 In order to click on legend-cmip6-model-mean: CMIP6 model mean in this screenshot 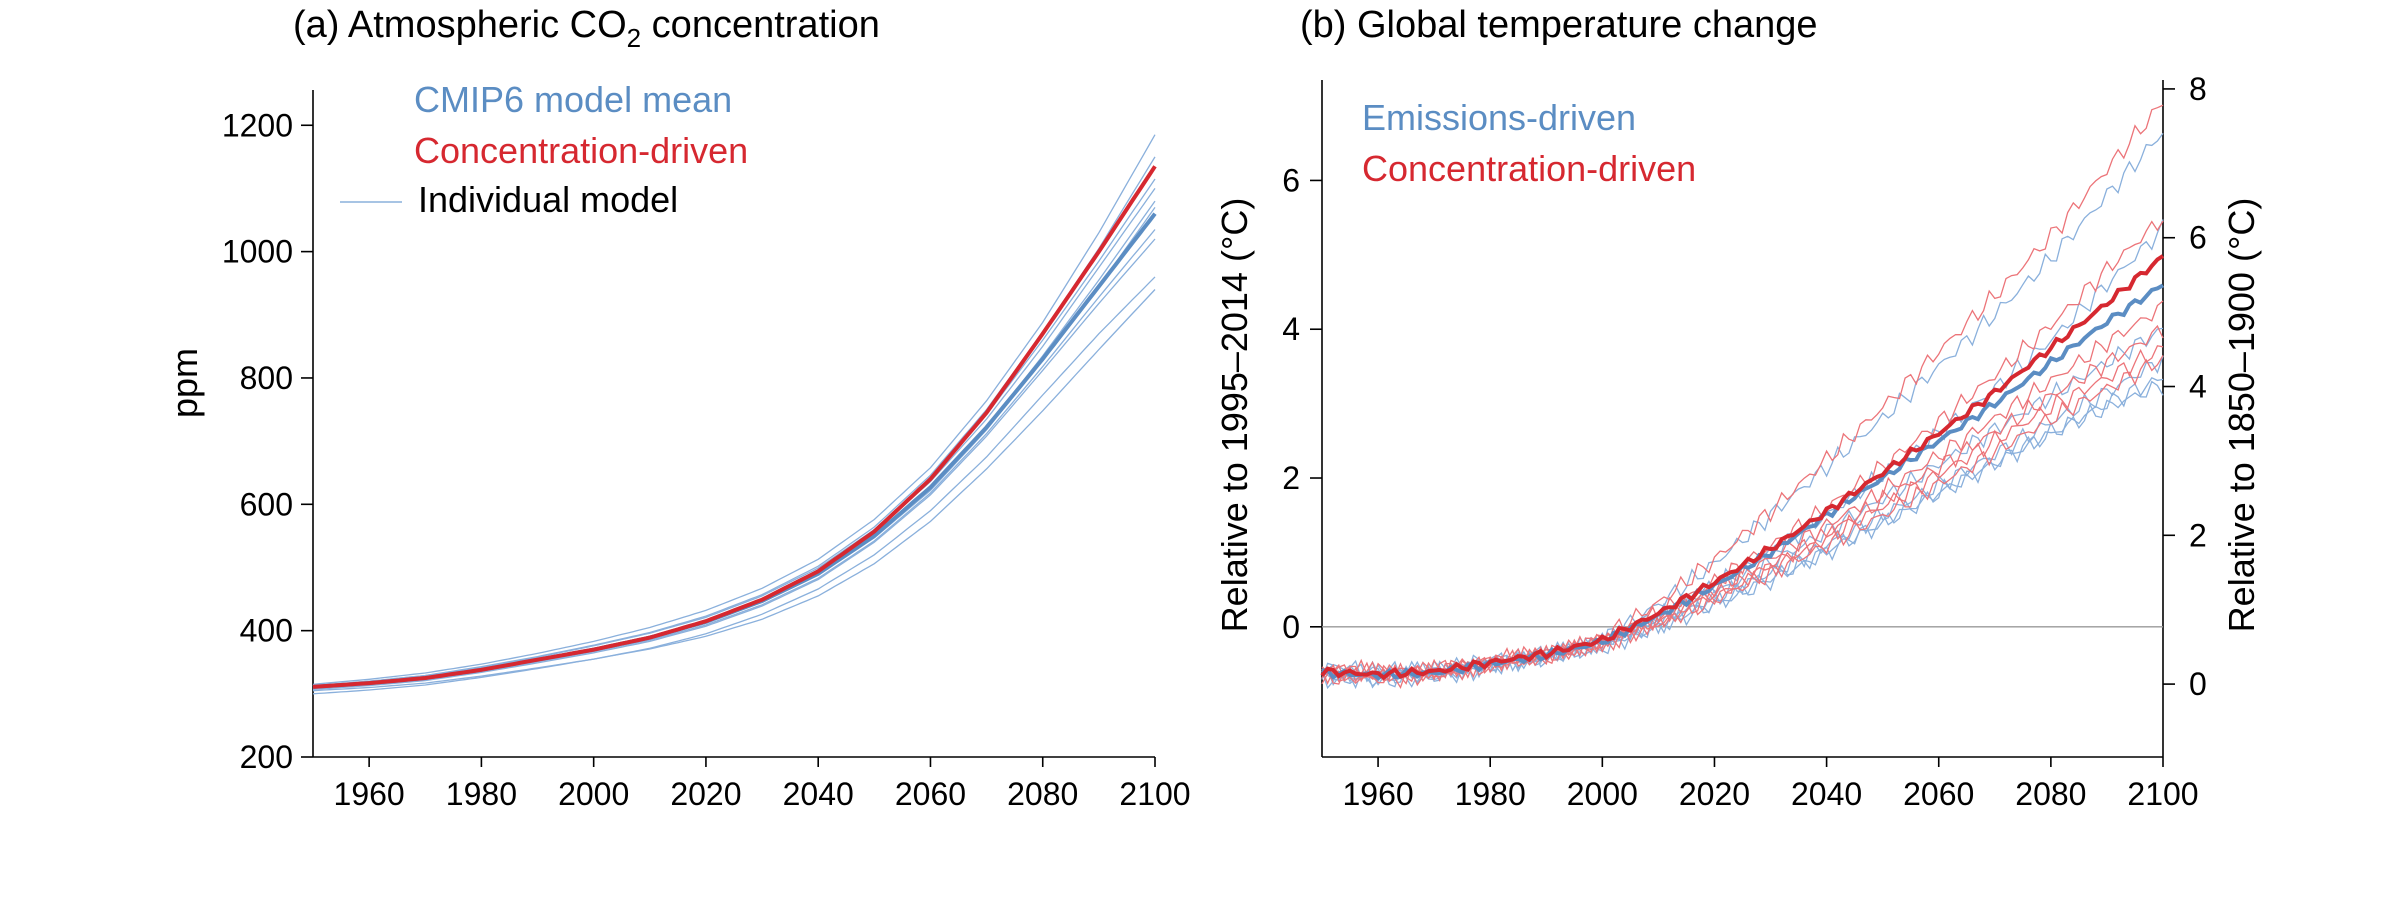, I will do `click(573, 99)`.